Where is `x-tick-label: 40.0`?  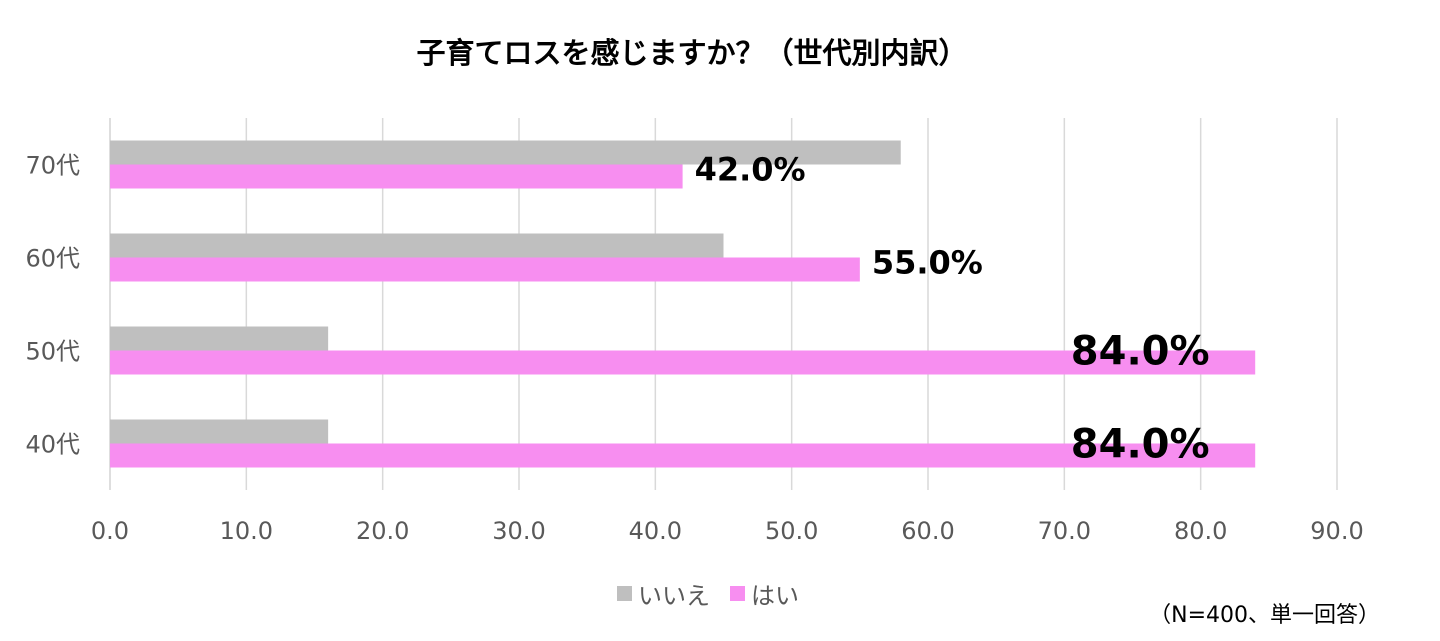
x-tick-label: 40.0 is located at coordinates (655, 531).